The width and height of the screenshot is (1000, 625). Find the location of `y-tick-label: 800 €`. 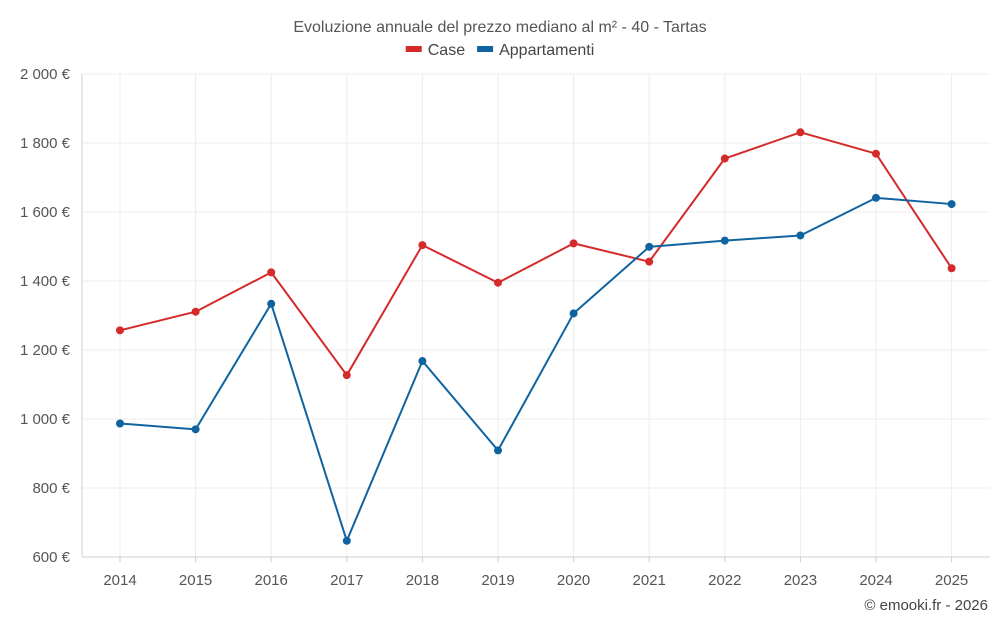

y-tick-label: 800 € is located at coordinates (51, 488).